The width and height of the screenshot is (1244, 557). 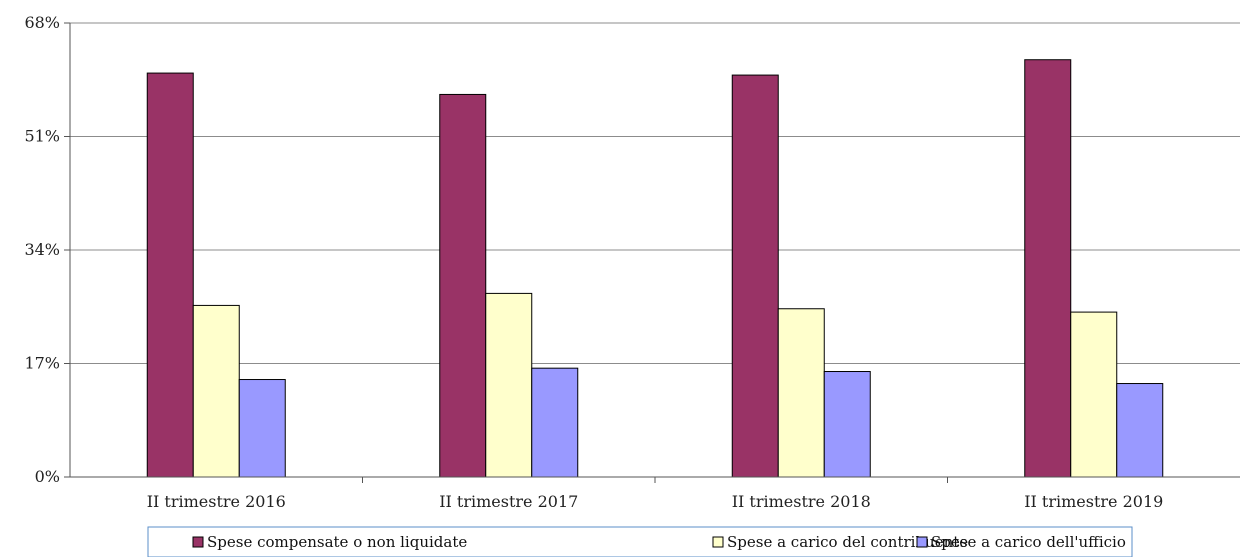 What do you see at coordinates (42, 22) in the screenshot?
I see `y-tick-label: 68%` at bounding box center [42, 22].